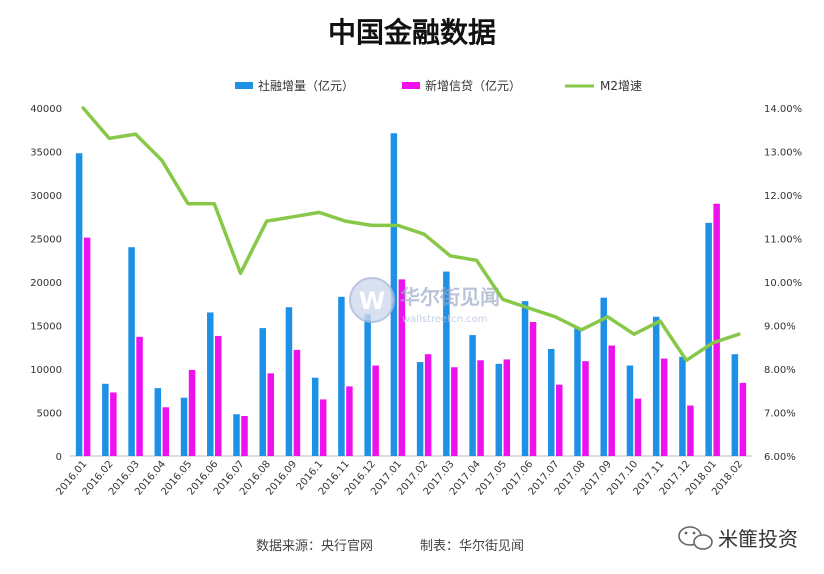 The width and height of the screenshot is (824, 574). I want to click on wechat-icon, so click(695, 538).